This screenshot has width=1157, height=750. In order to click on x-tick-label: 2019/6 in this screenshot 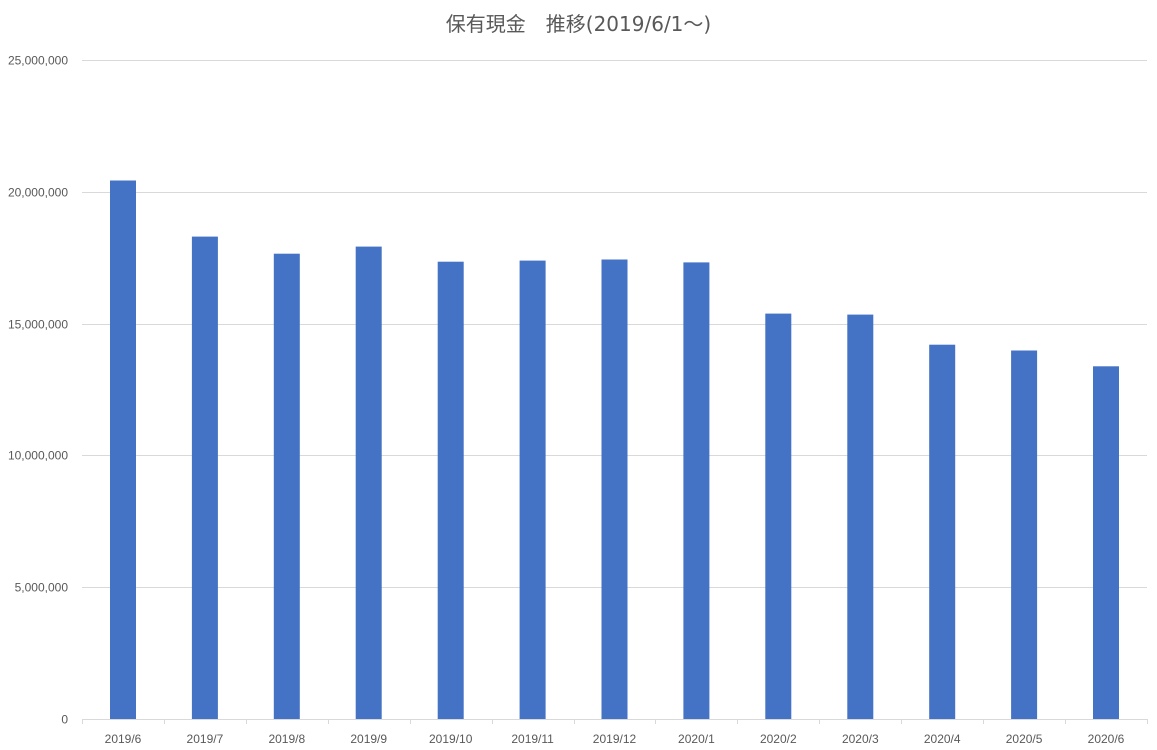, I will do `click(123, 739)`.